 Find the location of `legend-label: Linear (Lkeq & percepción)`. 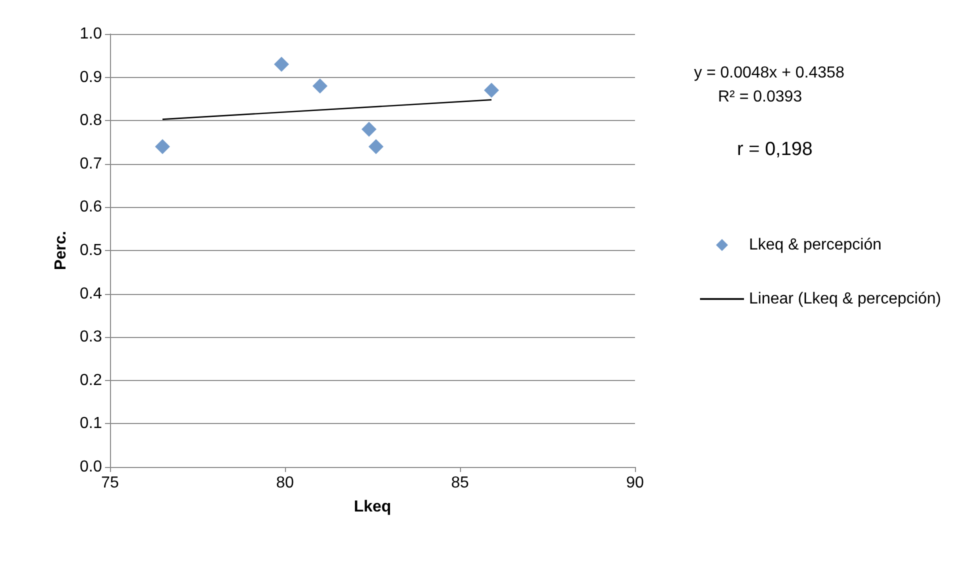

legend-label: Linear (Lkeq & percepción) is located at coordinates (845, 299).